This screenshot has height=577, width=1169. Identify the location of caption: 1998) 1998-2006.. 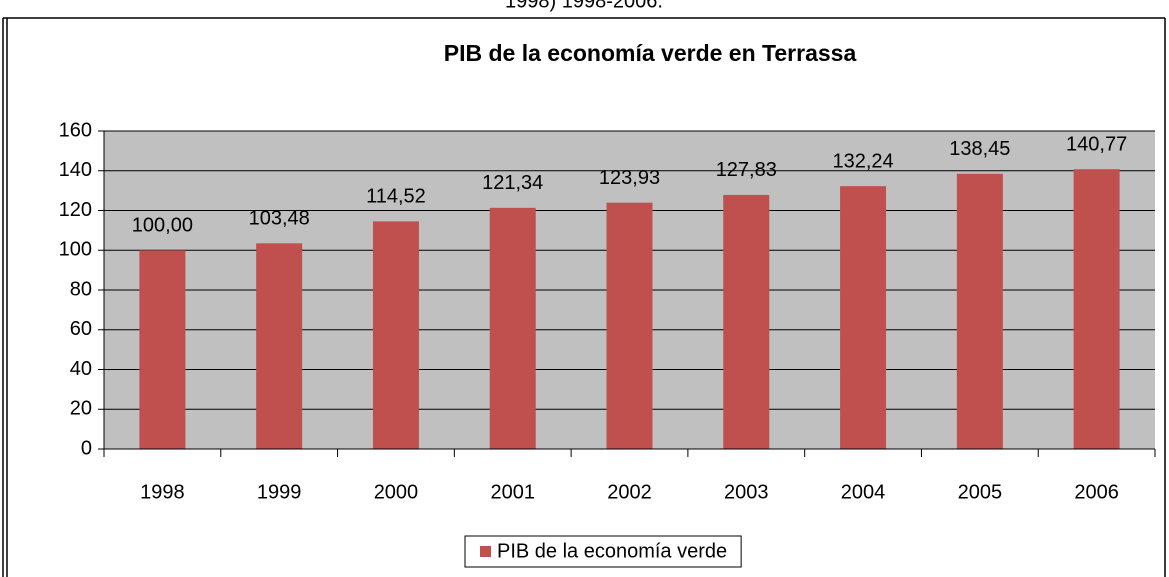
(584, 6).